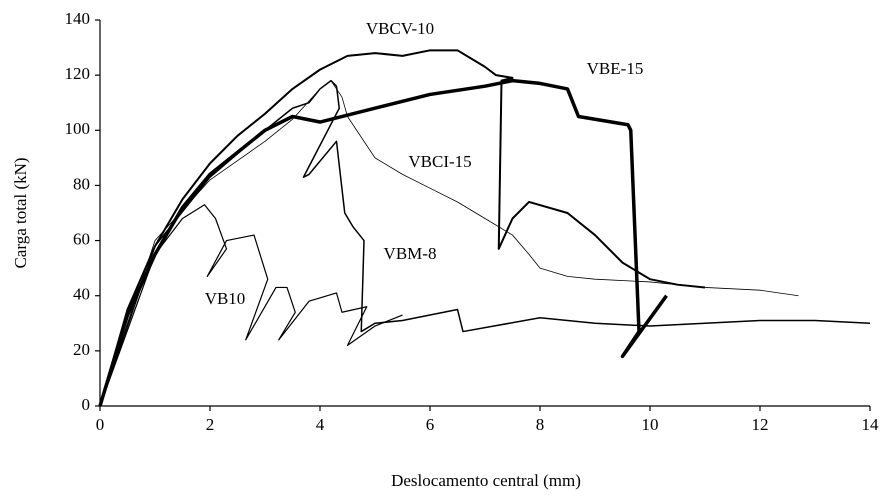 The width and height of the screenshot is (883, 497). Describe the element at coordinates (486, 480) in the screenshot. I see `x-axis-title: Deslocamento central (mm)` at that location.